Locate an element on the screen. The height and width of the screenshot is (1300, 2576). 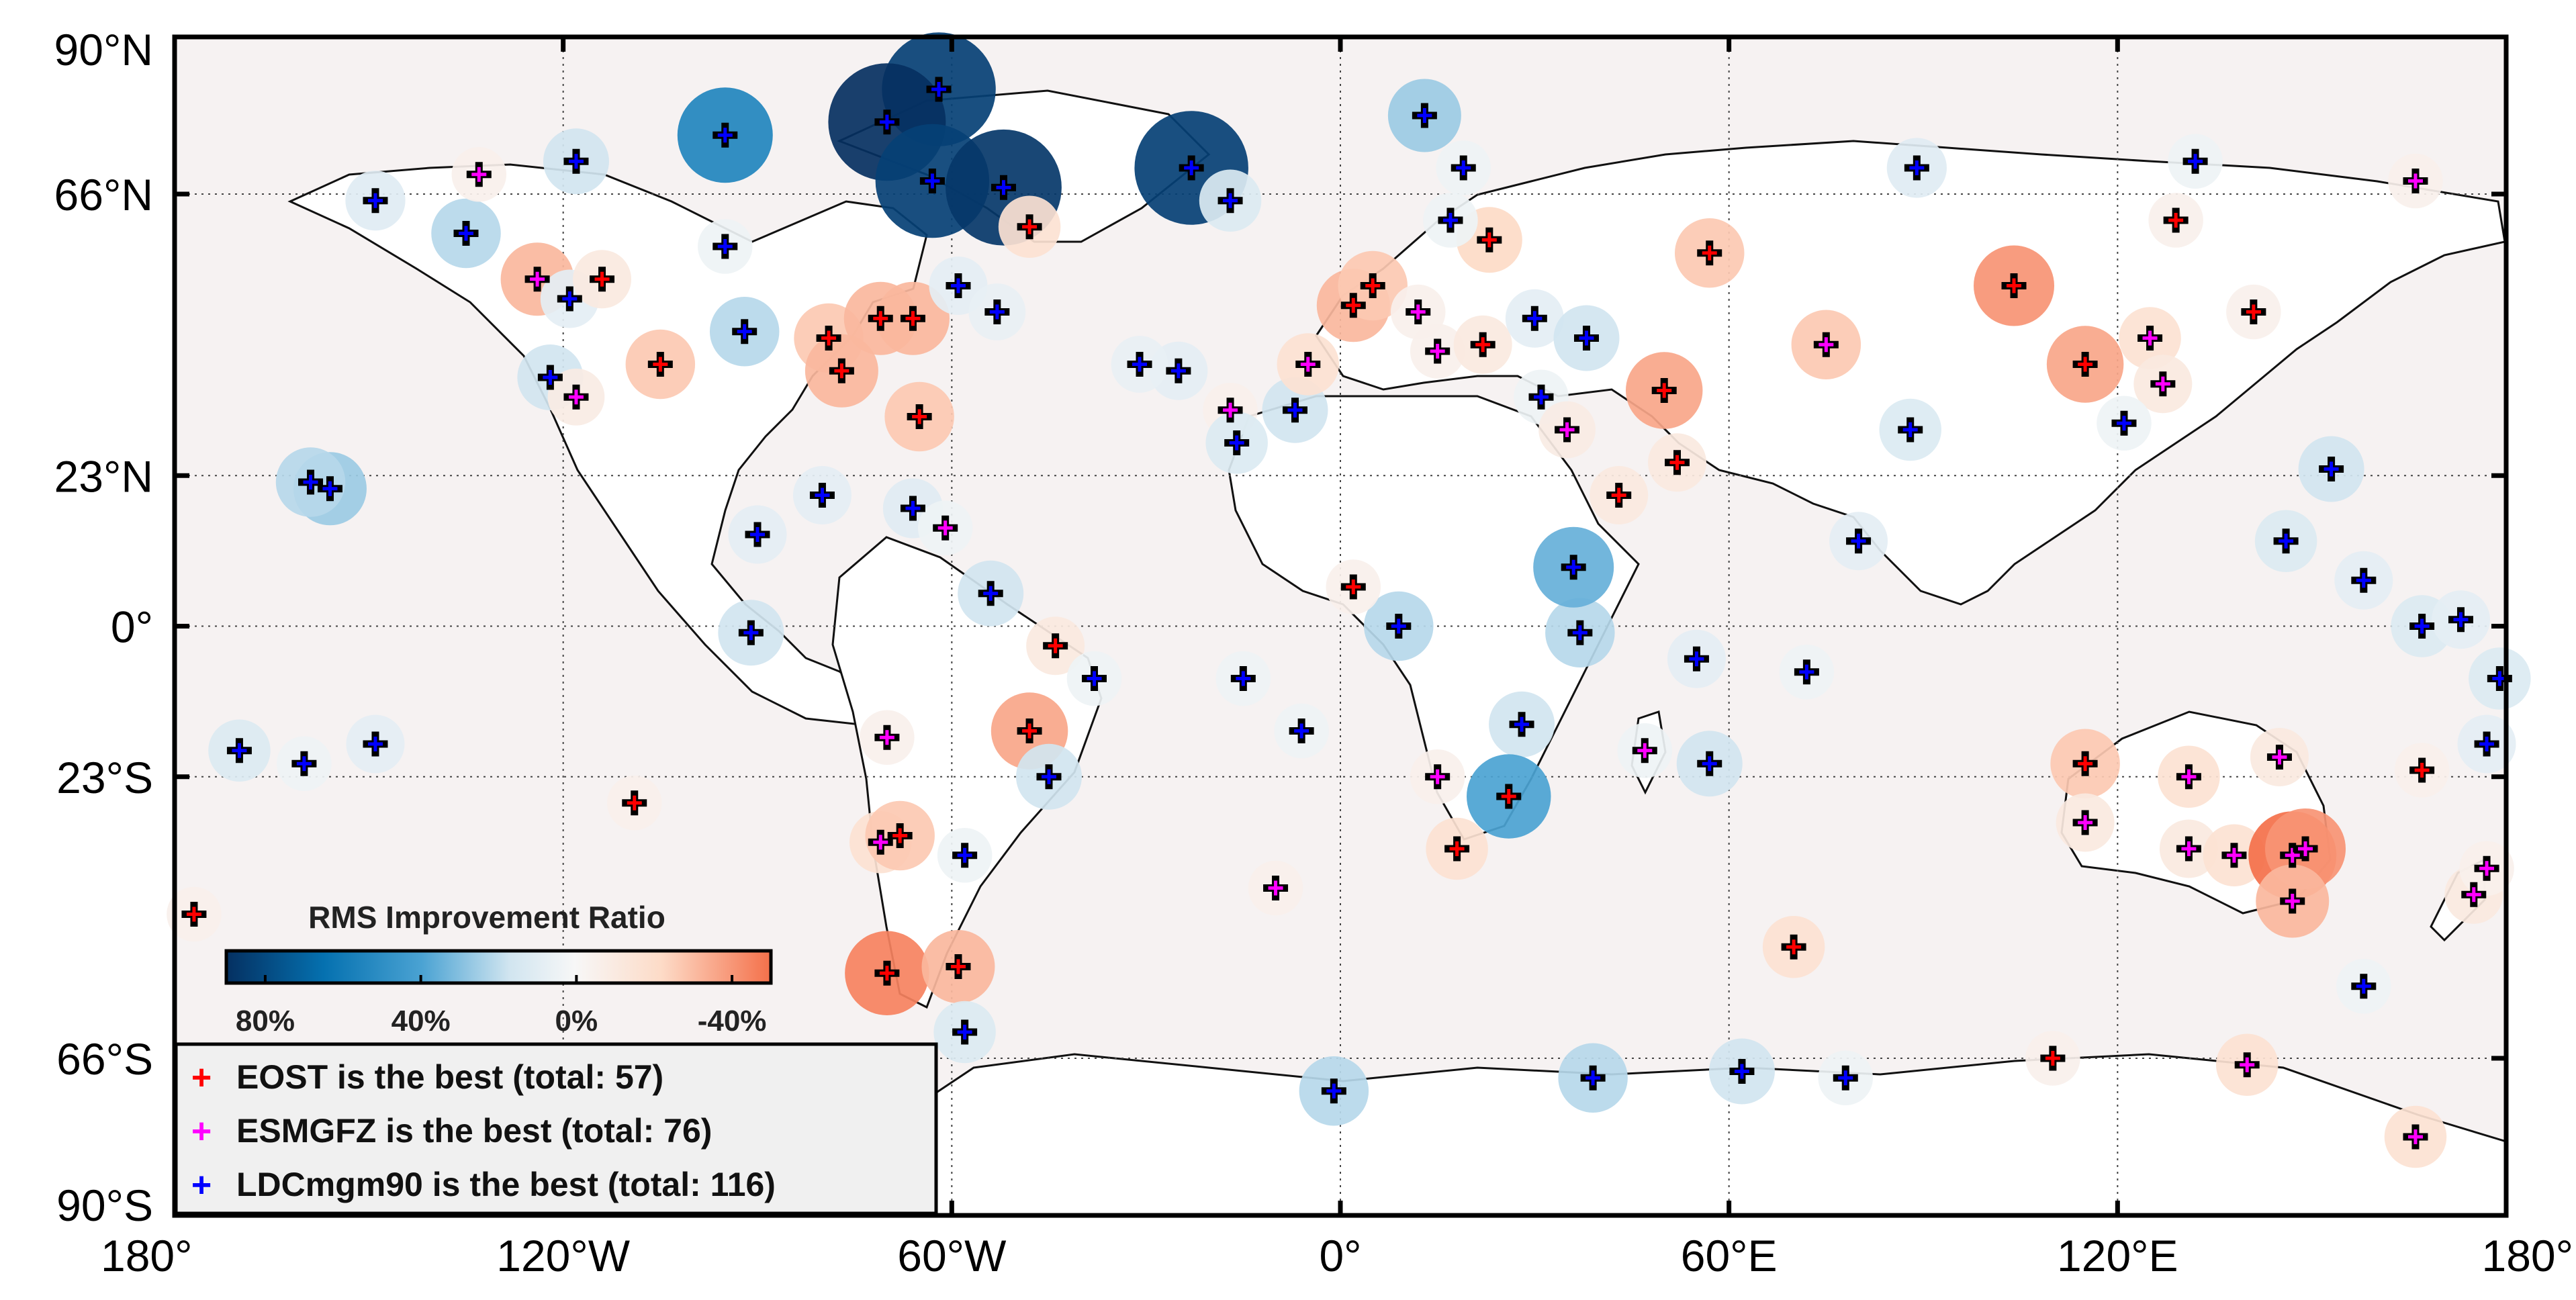
x-tick-label: 120°W is located at coordinates (563, 1256).